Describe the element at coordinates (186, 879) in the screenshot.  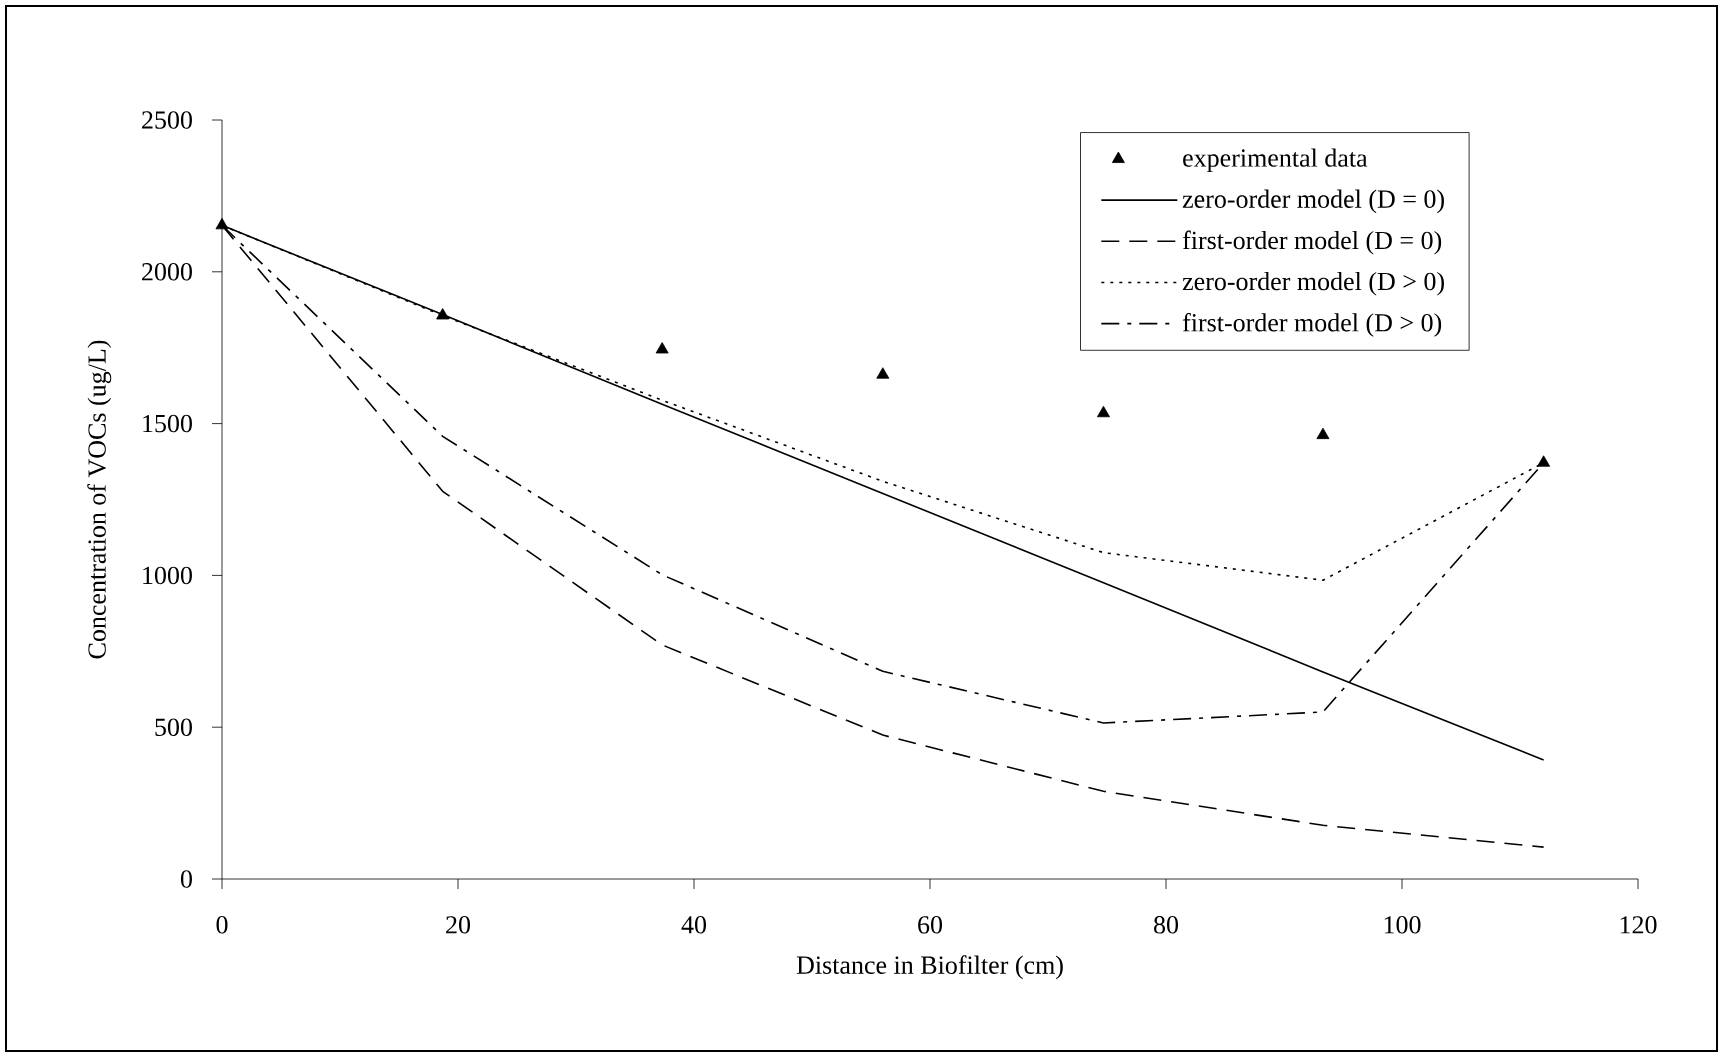
I see `y-tick-label: 0` at that location.